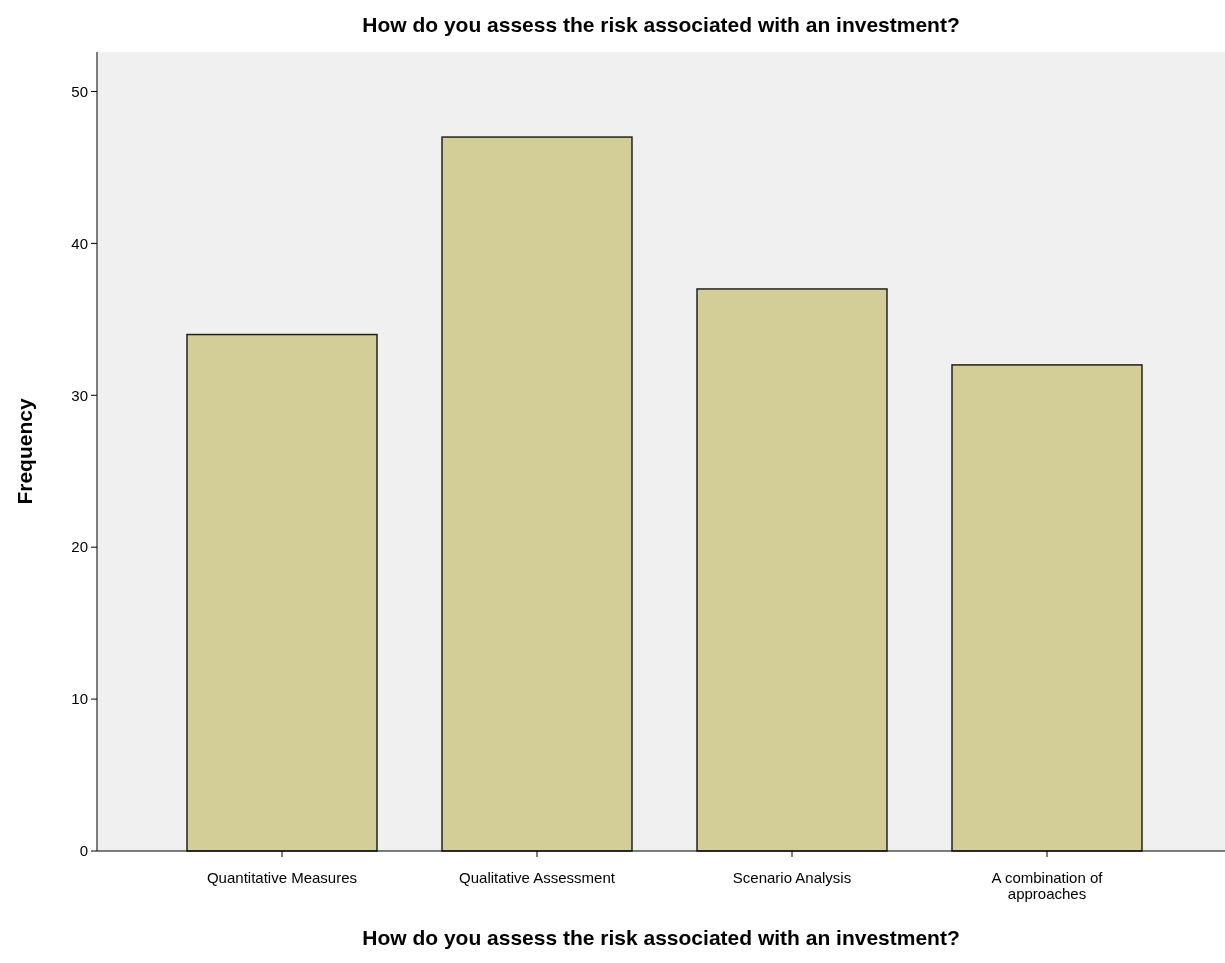  Describe the element at coordinates (79, 91) in the screenshot. I see `y-tick-label: 50` at that location.